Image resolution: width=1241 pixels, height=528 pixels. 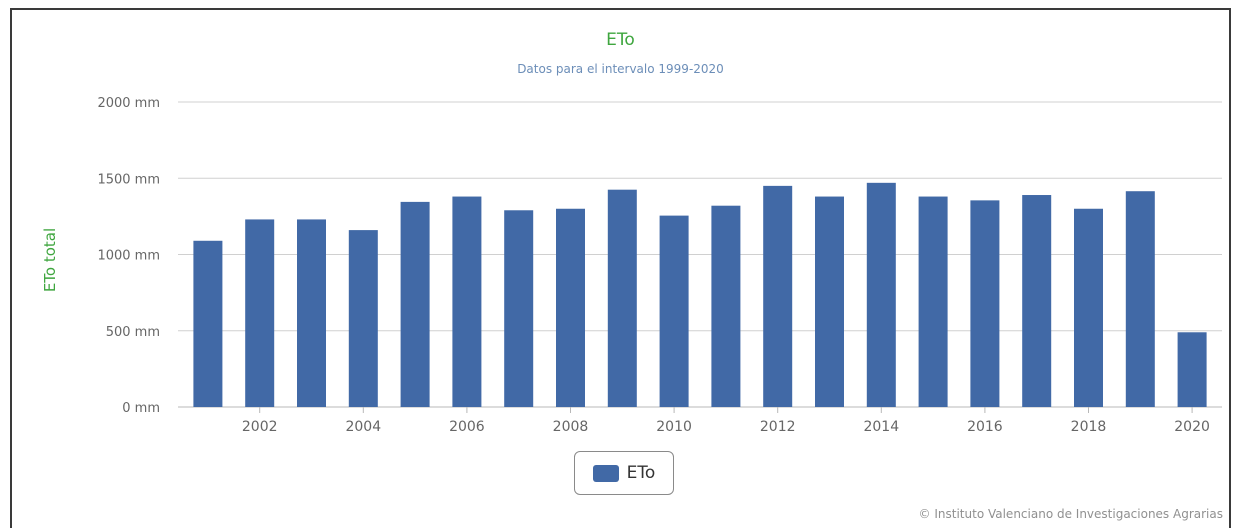 I want to click on bar-2002, so click(x=260, y=313).